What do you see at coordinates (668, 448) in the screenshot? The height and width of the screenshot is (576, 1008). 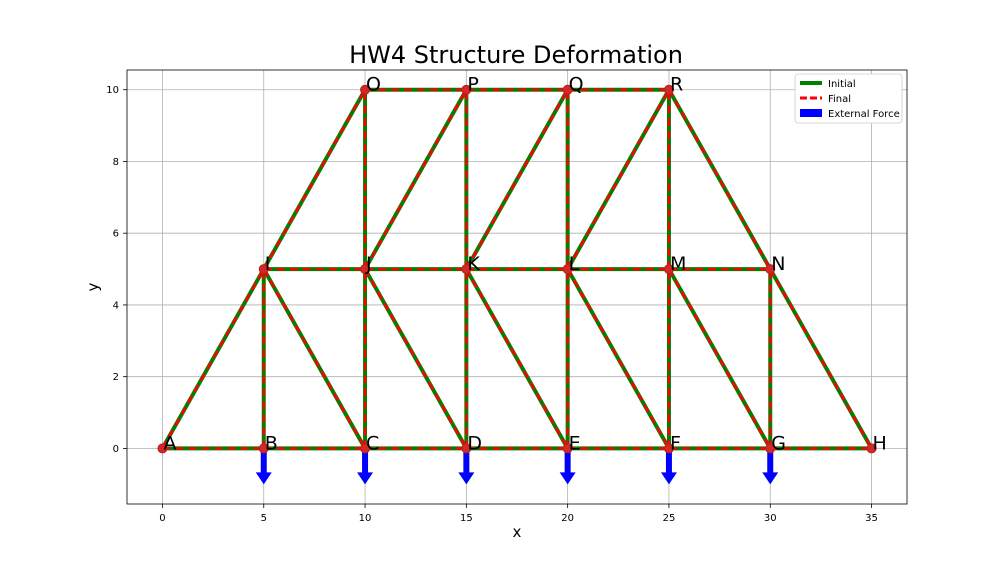 I see `node-F` at bounding box center [668, 448].